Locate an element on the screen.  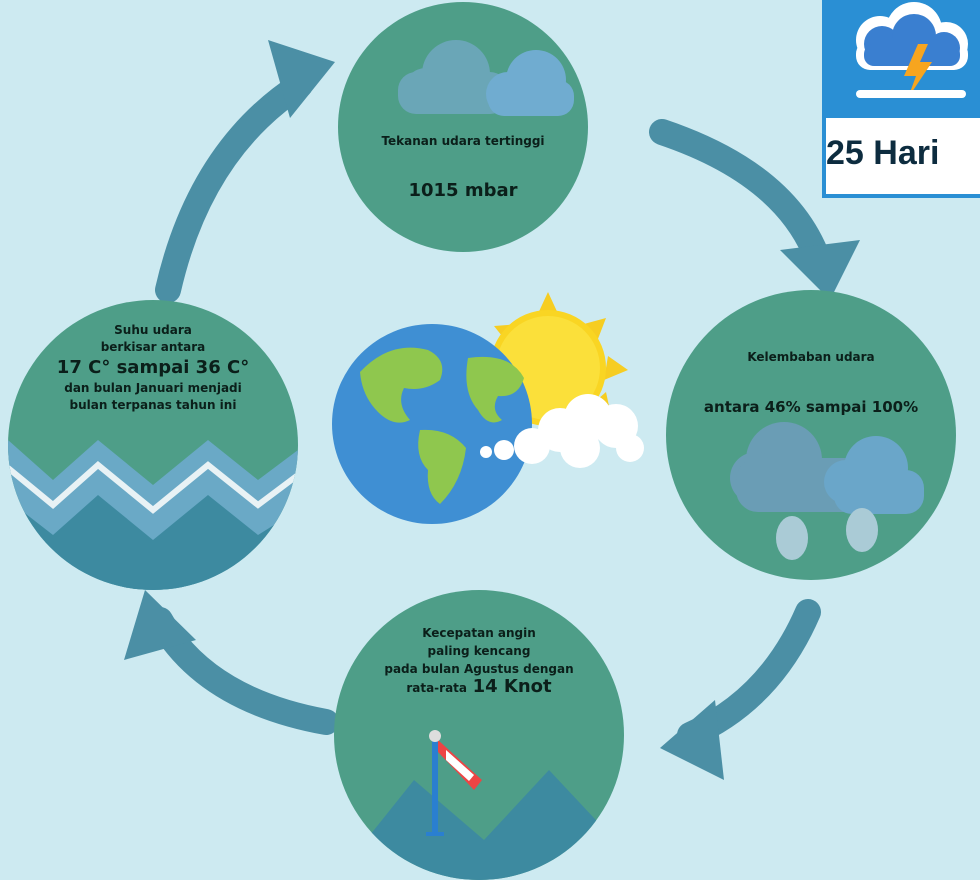
wind-speed-value: 14 Knot is located at coordinates (512, 686).